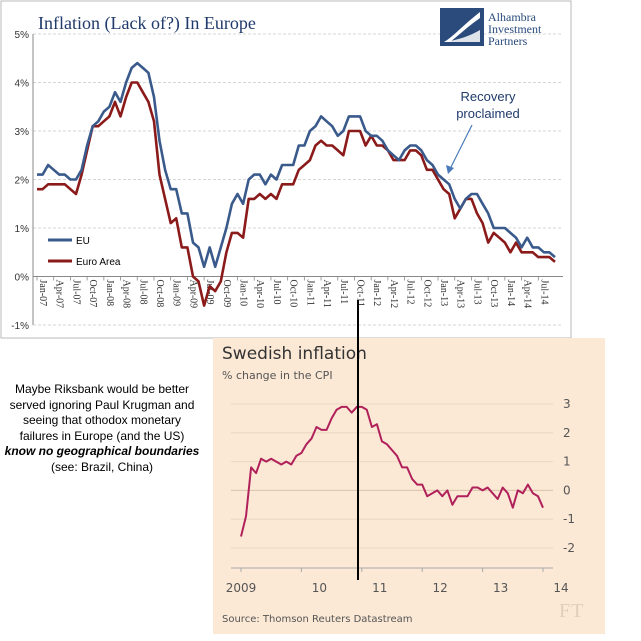 The width and height of the screenshot is (641, 641). I want to click on x-tick-label: Apr-08, so click(126, 294).